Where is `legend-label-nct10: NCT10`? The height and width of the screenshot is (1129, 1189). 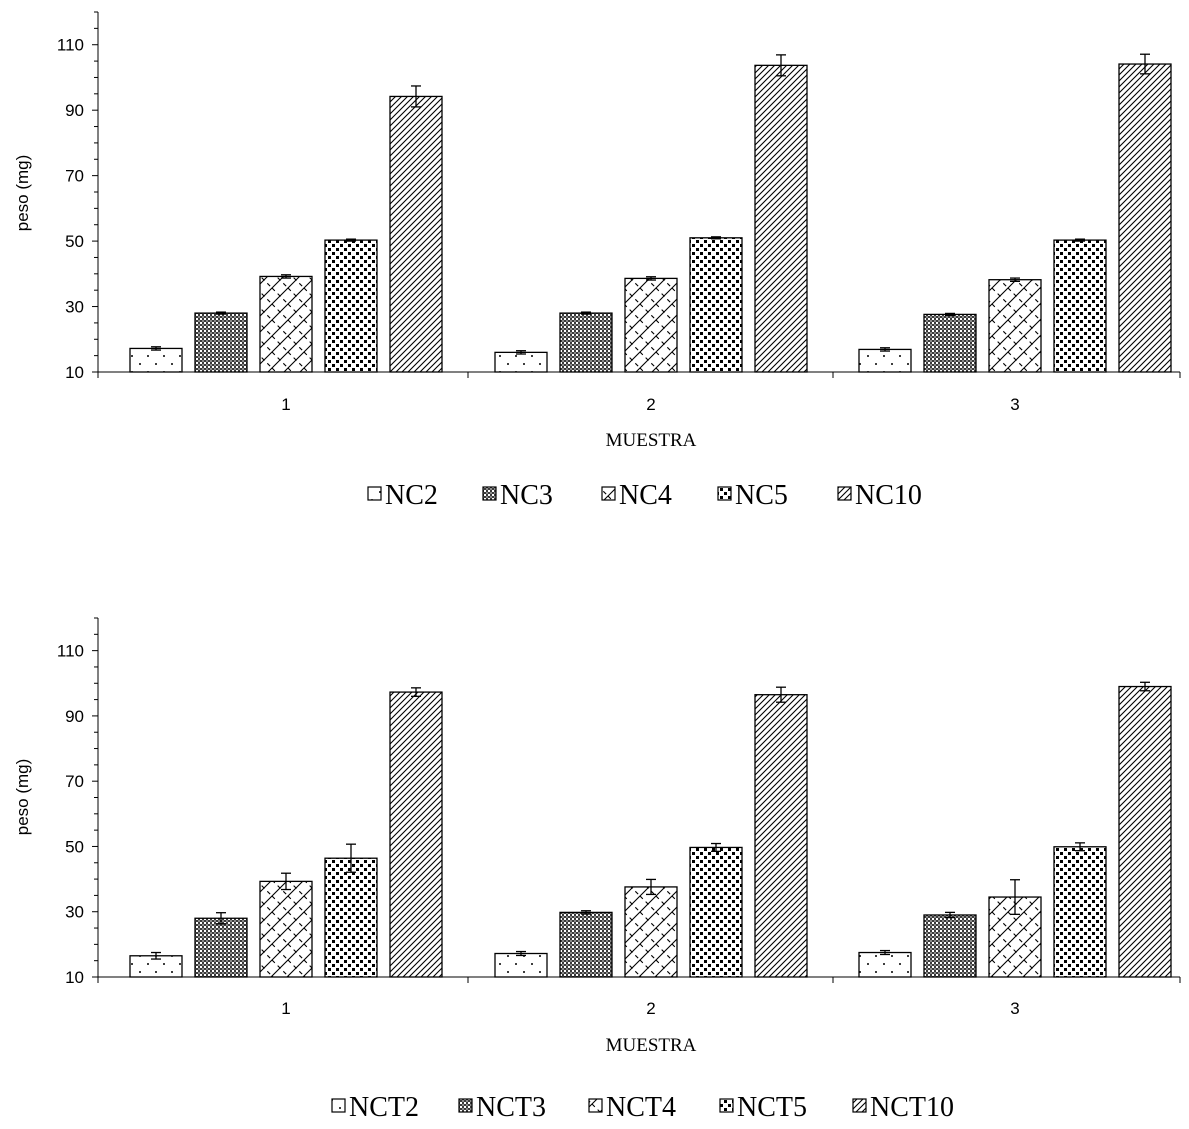
legend-label-nct10: NCT10 is located at coordinates (912, 1107).